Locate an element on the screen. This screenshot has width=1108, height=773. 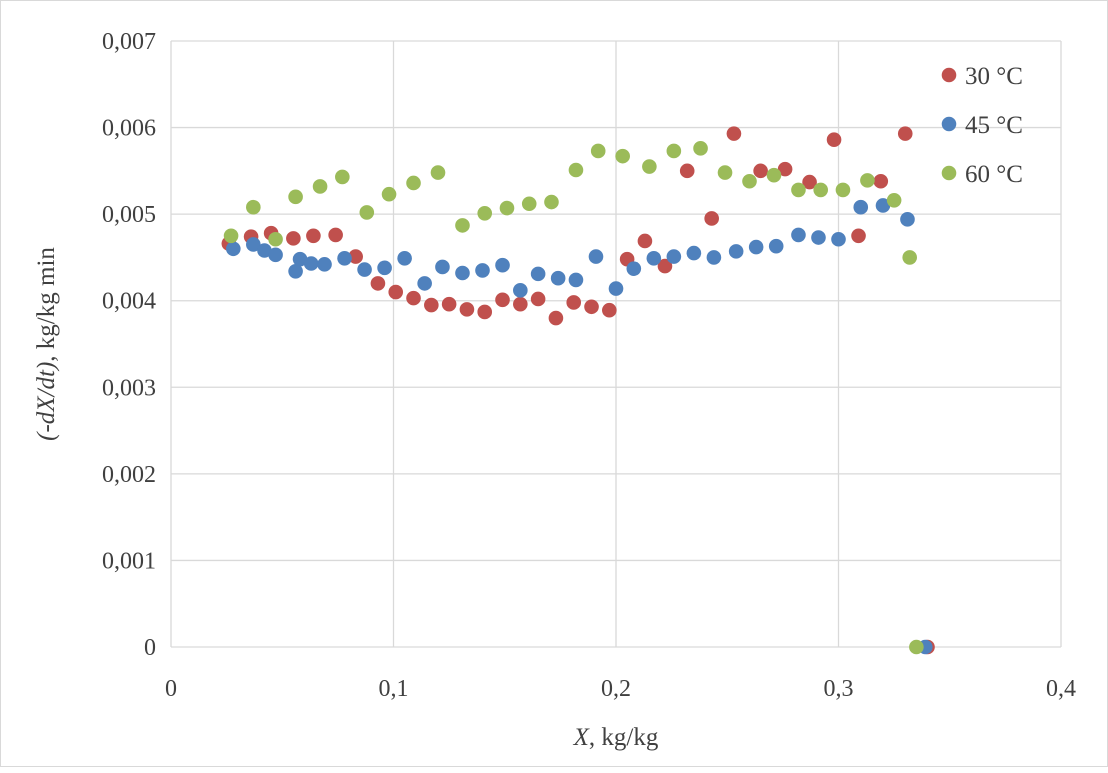
axis-title-part: / is located at coordinates (46, 392).